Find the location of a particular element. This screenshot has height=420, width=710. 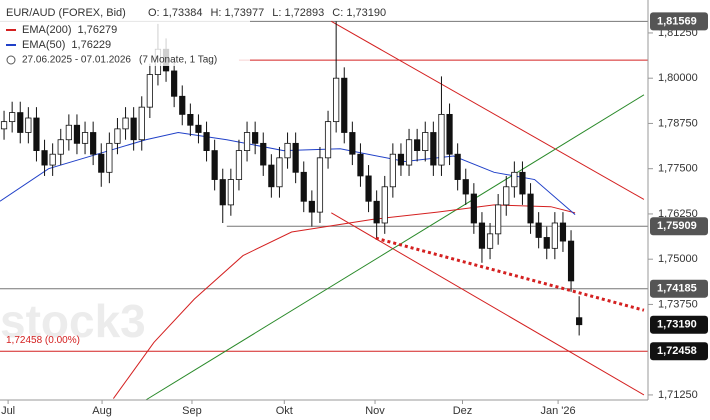

y-tick-label: 1,77500 is located at coordinates (678, 169).